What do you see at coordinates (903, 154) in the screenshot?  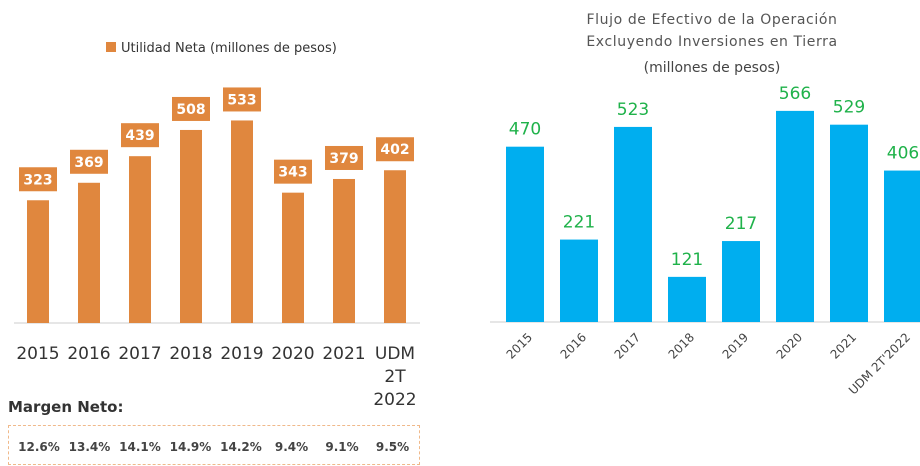 I see `value-label: 406` at bounding box center [903, 154].